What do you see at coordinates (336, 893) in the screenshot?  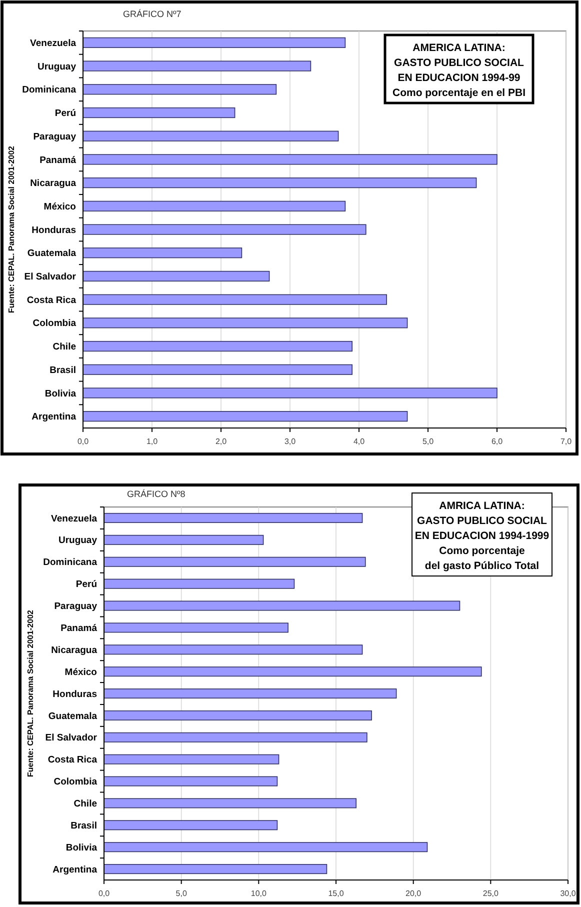 I see `x-tick-label: 15,0` at bounding box center [336, 893].